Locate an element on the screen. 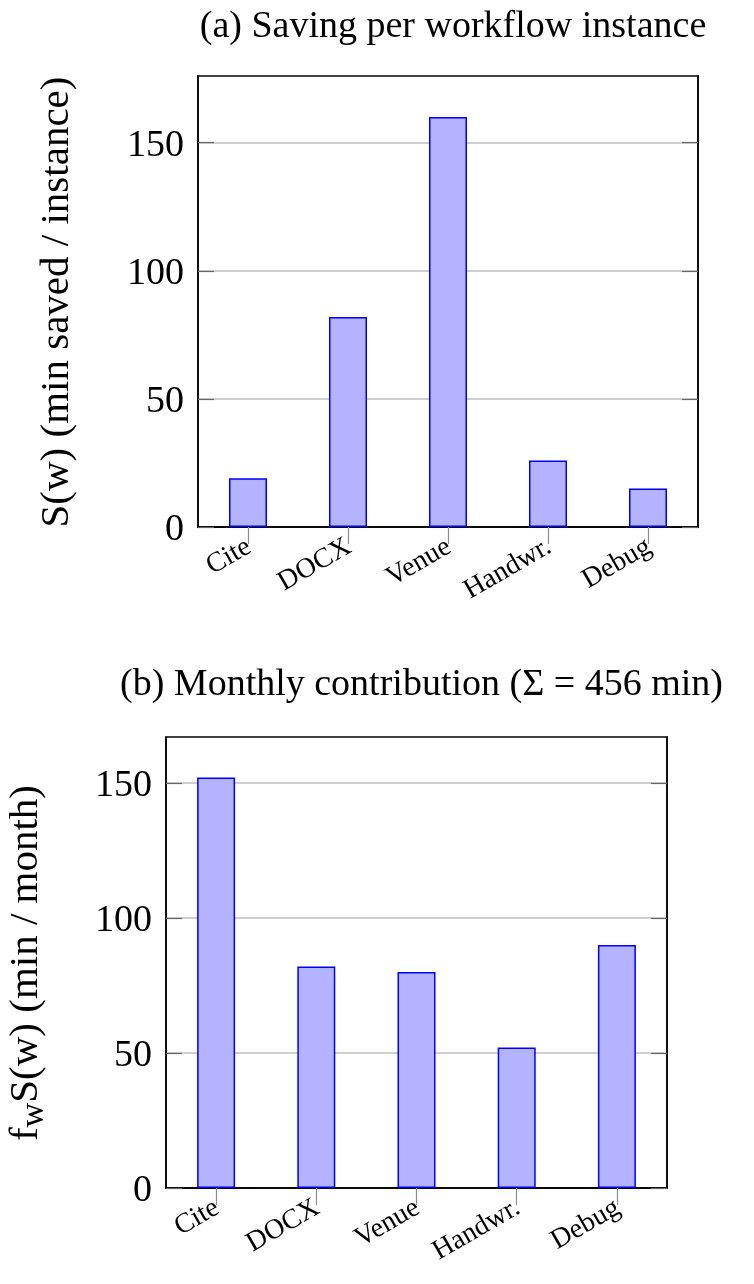  chart-title: (b) Monthly contribution (Σ = 456 min) is located at coordinates (421, 682).